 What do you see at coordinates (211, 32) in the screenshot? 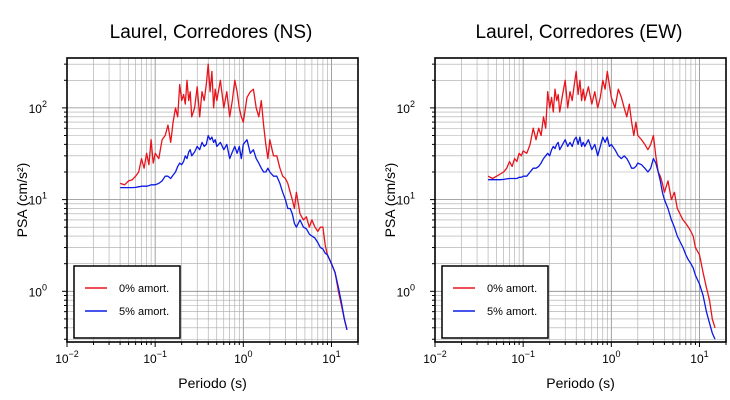
I see `chart-title: Laurel, Corredores (NS)` at bounding box center [211, 32].